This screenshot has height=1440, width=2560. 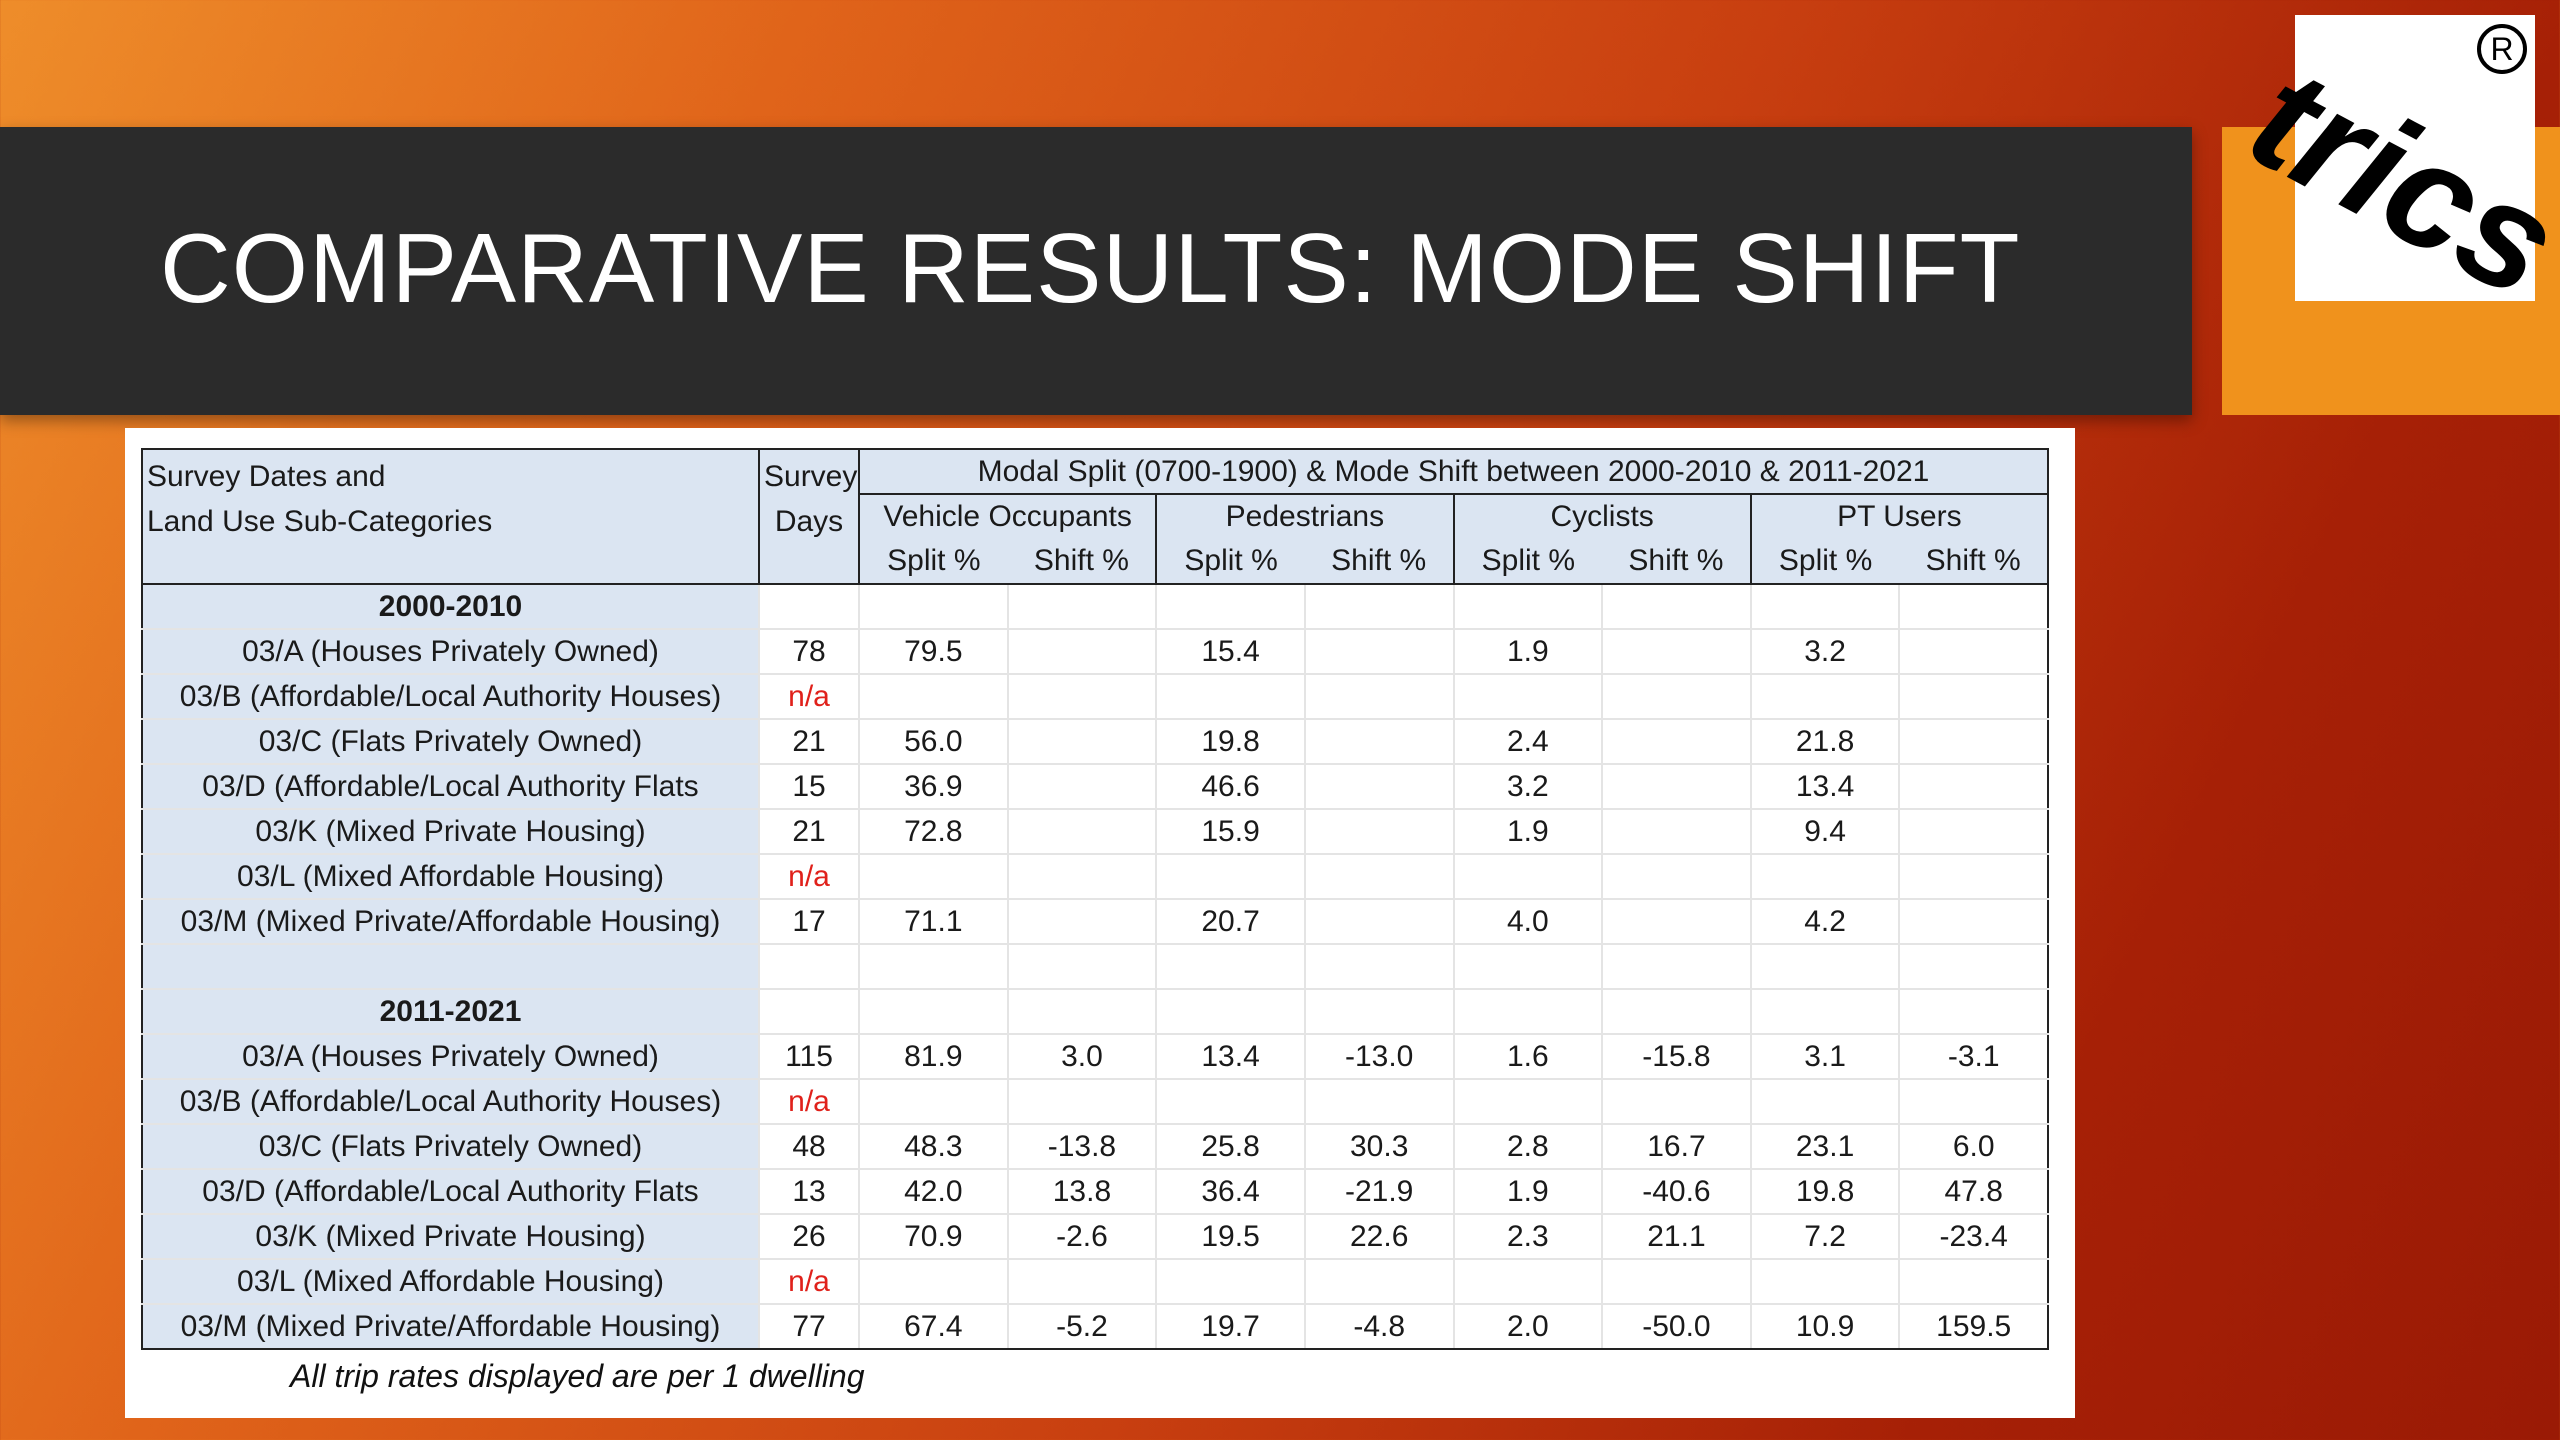 What do you see at coordinates (809, 521) in the screenshot?
I see `header-days-line2: Days` at bounding box center [809, 521].